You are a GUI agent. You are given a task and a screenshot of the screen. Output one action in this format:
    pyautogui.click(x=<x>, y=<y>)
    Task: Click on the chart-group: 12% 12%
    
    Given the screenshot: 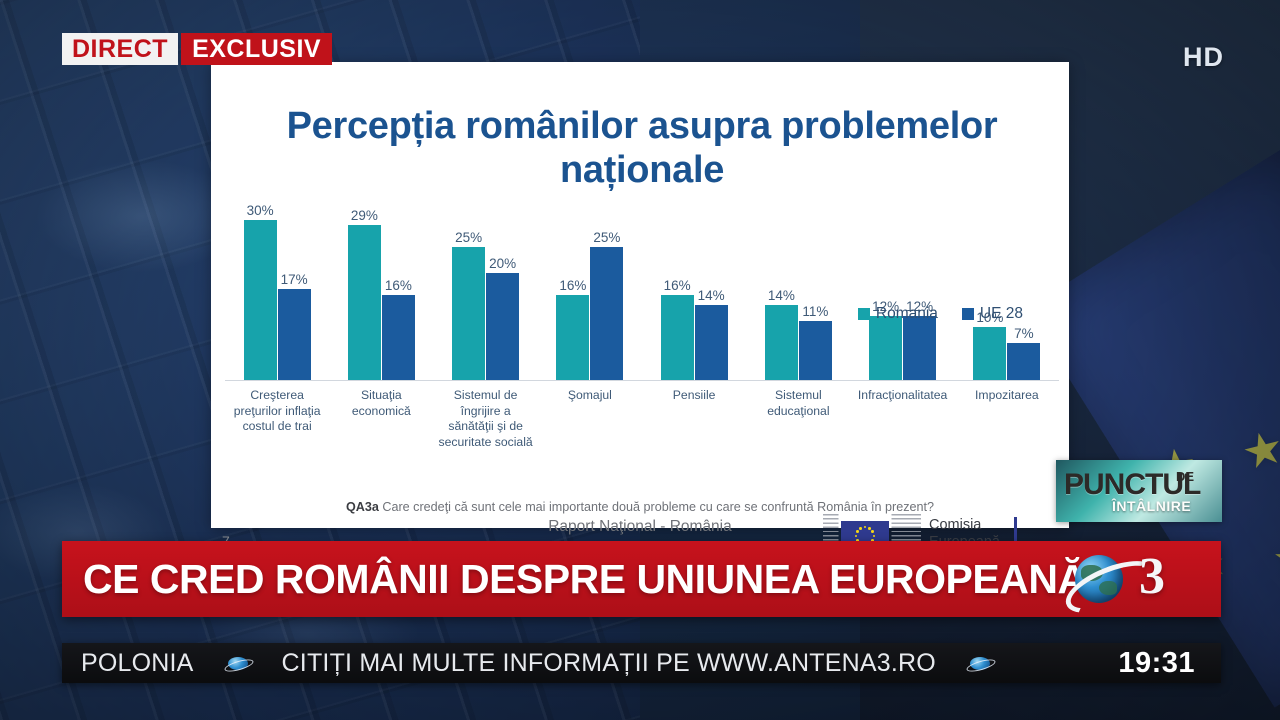 What is the action you would take?
    pyautogui.click(x=903, y=300)
    